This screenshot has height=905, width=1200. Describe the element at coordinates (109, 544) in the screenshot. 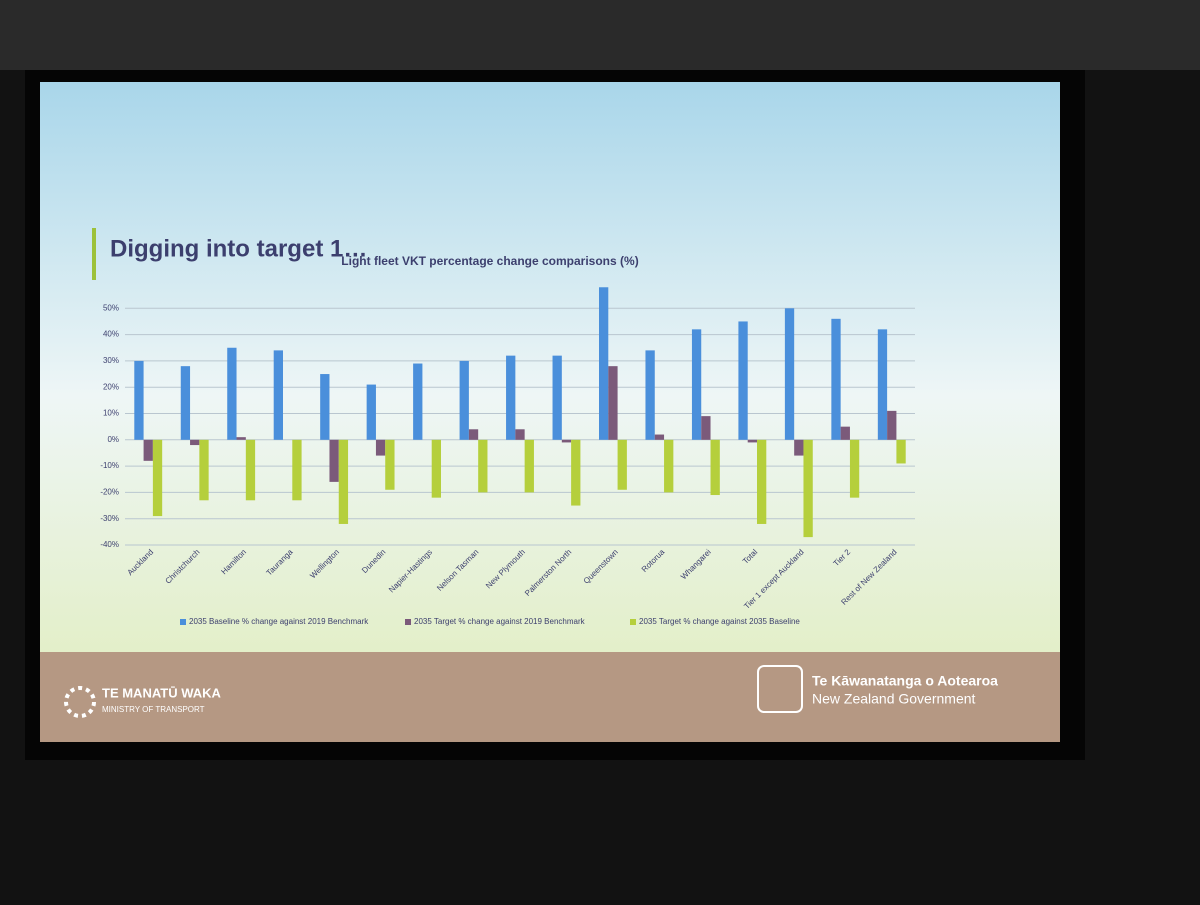

I see `y-tick-label: -40%` at that location.